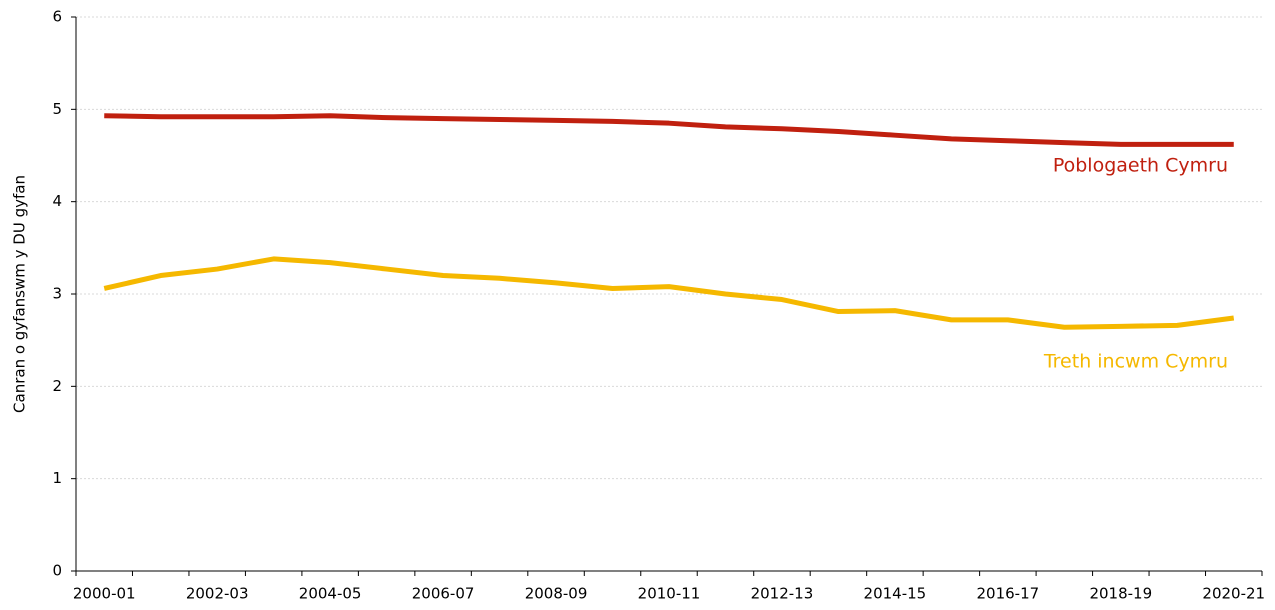 Image resolution: width=1275 pixels, height=610 pixels. Describe the element at coordinates (57, 294) in the screenshot. I see `y-tick-label: 3` at that location.